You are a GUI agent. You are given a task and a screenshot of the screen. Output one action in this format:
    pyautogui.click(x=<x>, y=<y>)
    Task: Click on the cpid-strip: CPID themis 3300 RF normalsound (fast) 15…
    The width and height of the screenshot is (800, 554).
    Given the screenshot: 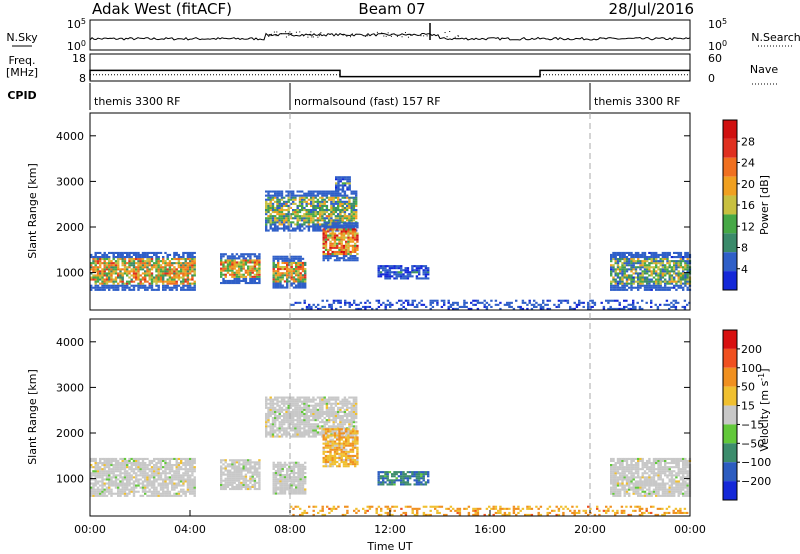 What is the action you would take?
    pyautogui.click(x=344, y=96)
    